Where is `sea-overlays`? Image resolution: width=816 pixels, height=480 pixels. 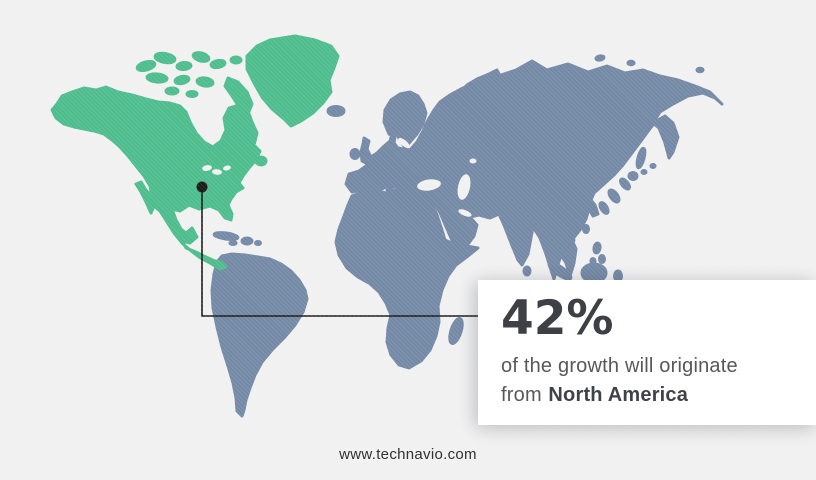
sea-overlays is located at coordinates (339, 177).